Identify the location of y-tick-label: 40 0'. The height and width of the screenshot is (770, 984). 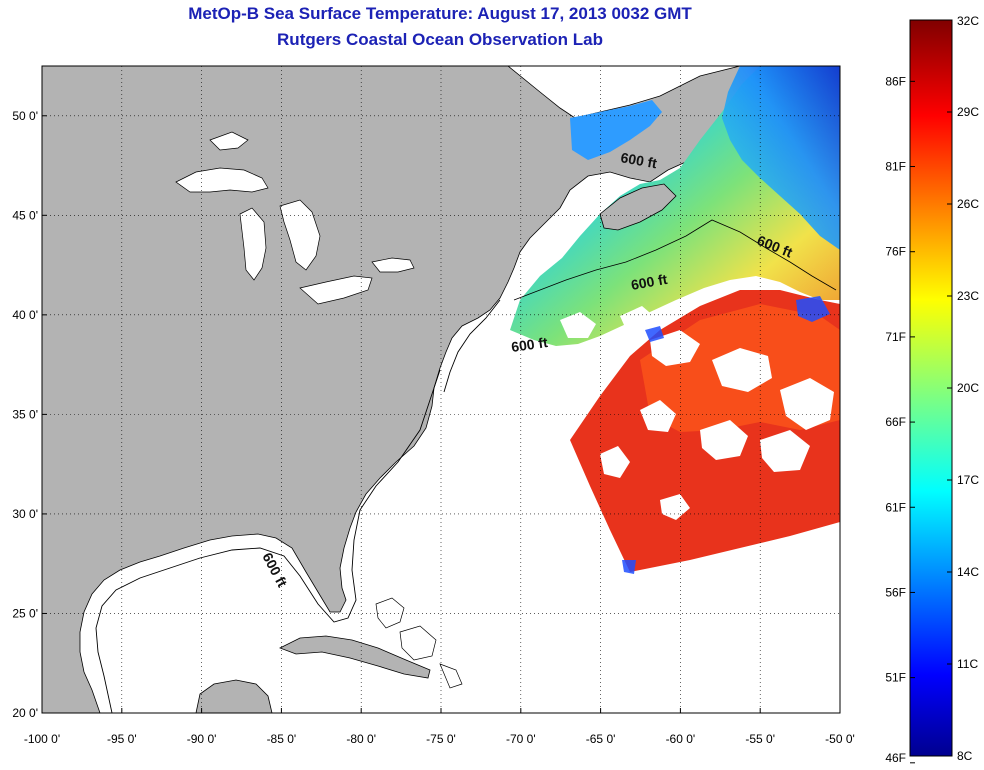
(25, 315).